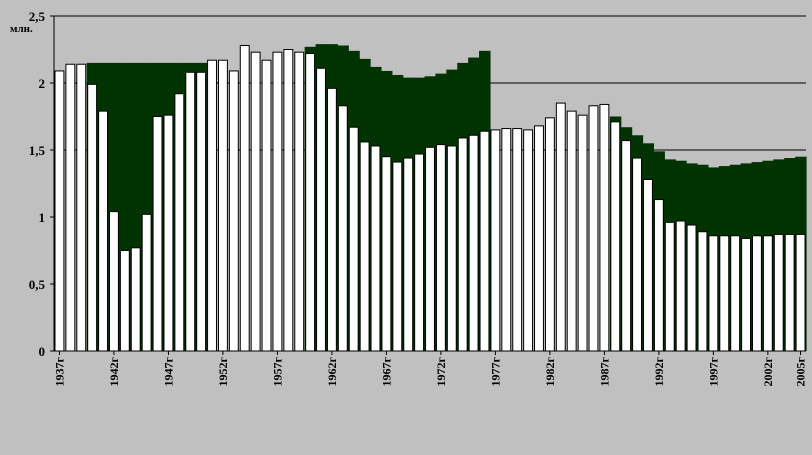 The image size is (812, 455). I want to click on x-tick-label: 1947г, so click(168, 371).